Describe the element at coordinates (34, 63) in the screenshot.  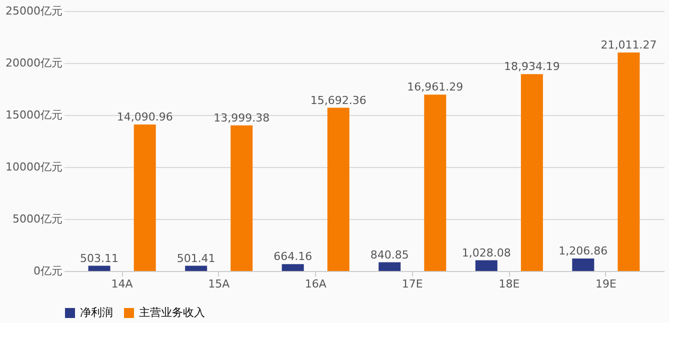
I see `y-tick-label: 20000亿元` at that location.